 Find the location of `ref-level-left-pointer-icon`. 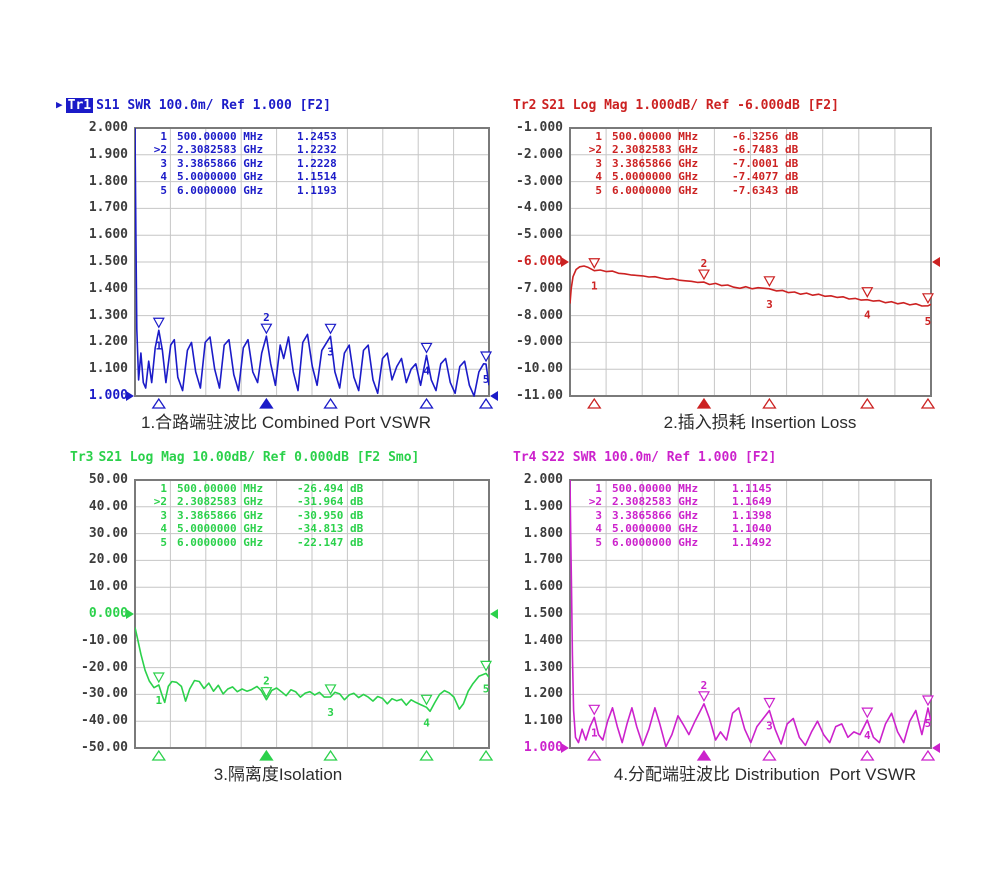

ref-level-left-pointer-icon is located at coordinates (565, 262).